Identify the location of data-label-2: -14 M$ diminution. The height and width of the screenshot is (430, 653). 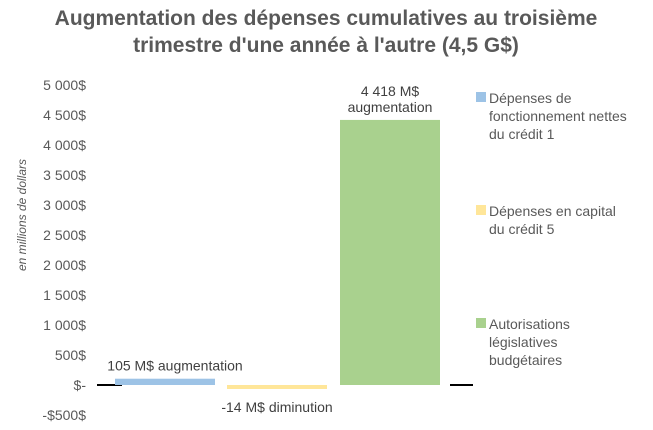
(276, 407).